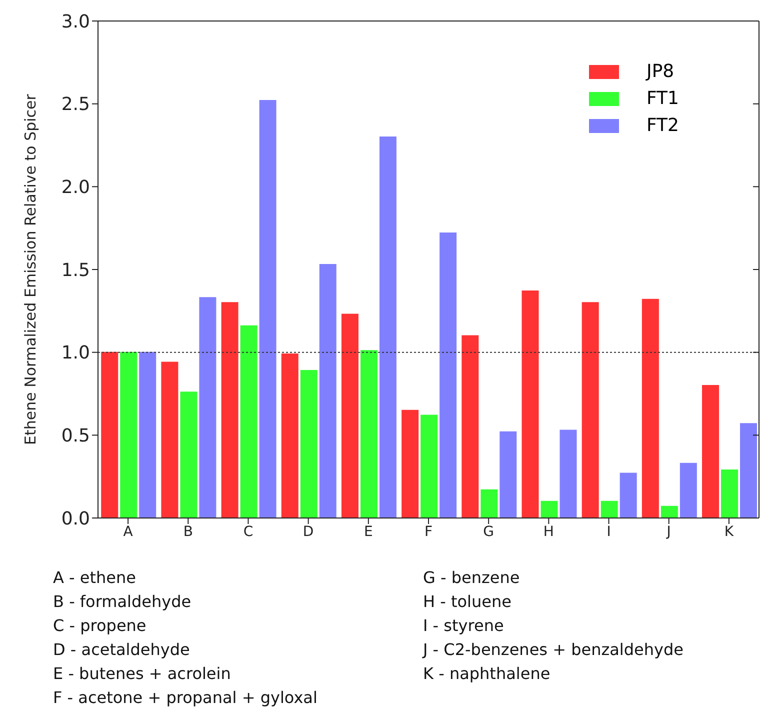  What do you see at coordinates (662, 98) in the screenshot?
I see `legend-label: FT1` at bounding box center [662, 98].